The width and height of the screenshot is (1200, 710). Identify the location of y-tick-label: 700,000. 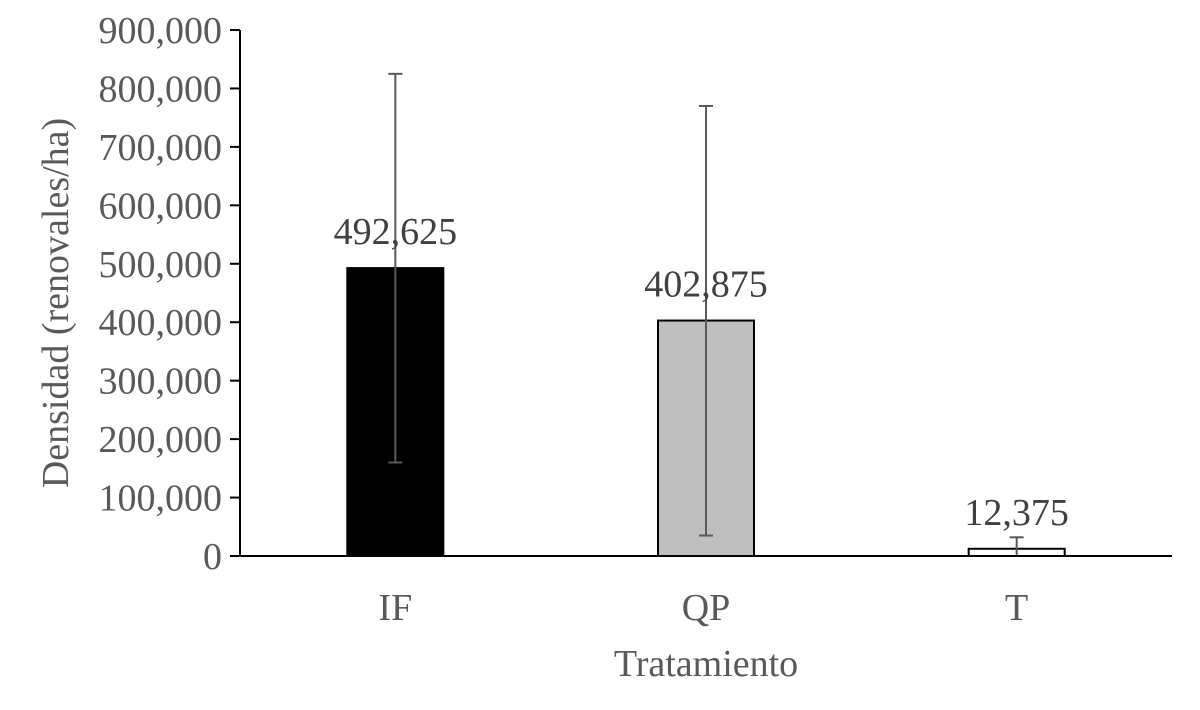
(161, 148).